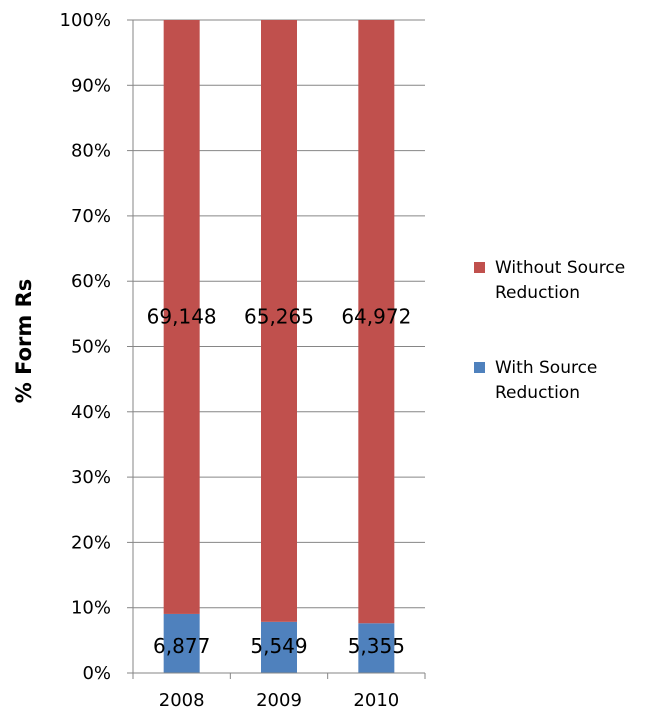 This screenshot has height=716, width=648. What do you see at coordinates (182, 700) in the screenshot?
I see `x-tick-label: 2008` at bounding box center [182, 700].